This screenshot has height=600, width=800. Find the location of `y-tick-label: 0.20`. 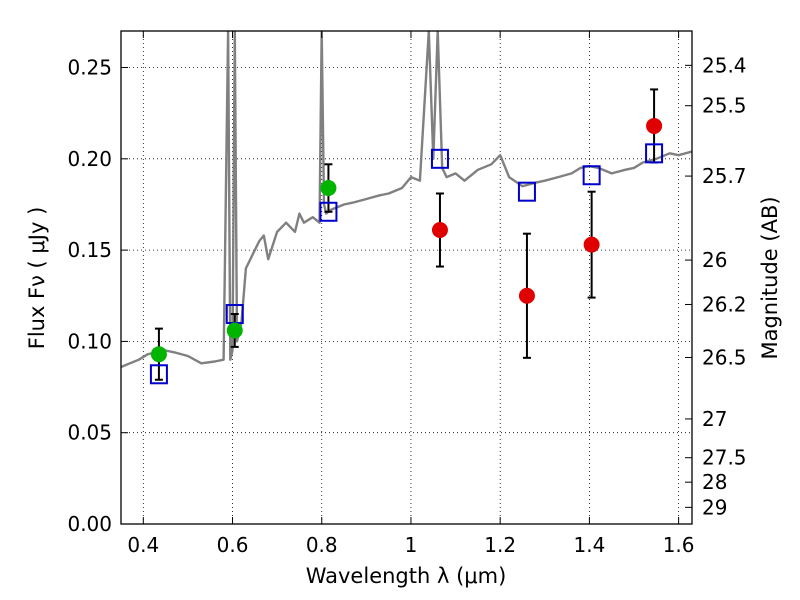

y-tick-label: 0.20 is located at coordinates (89, 159).